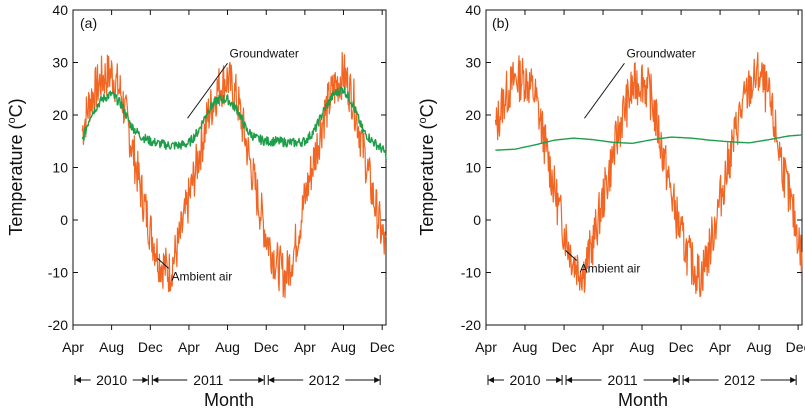 The image size is (805, 413). What do you see at coordinates (649, 142) in the screenshot?
I see `series-line-groundwater-b` at bounding box center [649, 142].